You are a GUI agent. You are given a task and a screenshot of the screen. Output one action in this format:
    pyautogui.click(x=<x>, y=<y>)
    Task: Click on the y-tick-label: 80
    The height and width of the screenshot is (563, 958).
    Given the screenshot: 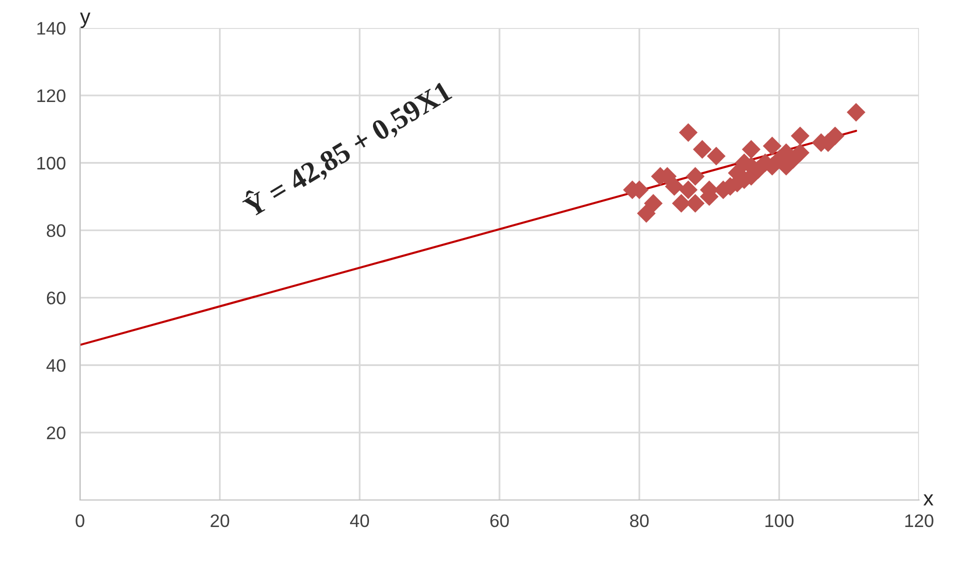 What is the action you would take?
    pyautogui.click(x=56, y=231)
    